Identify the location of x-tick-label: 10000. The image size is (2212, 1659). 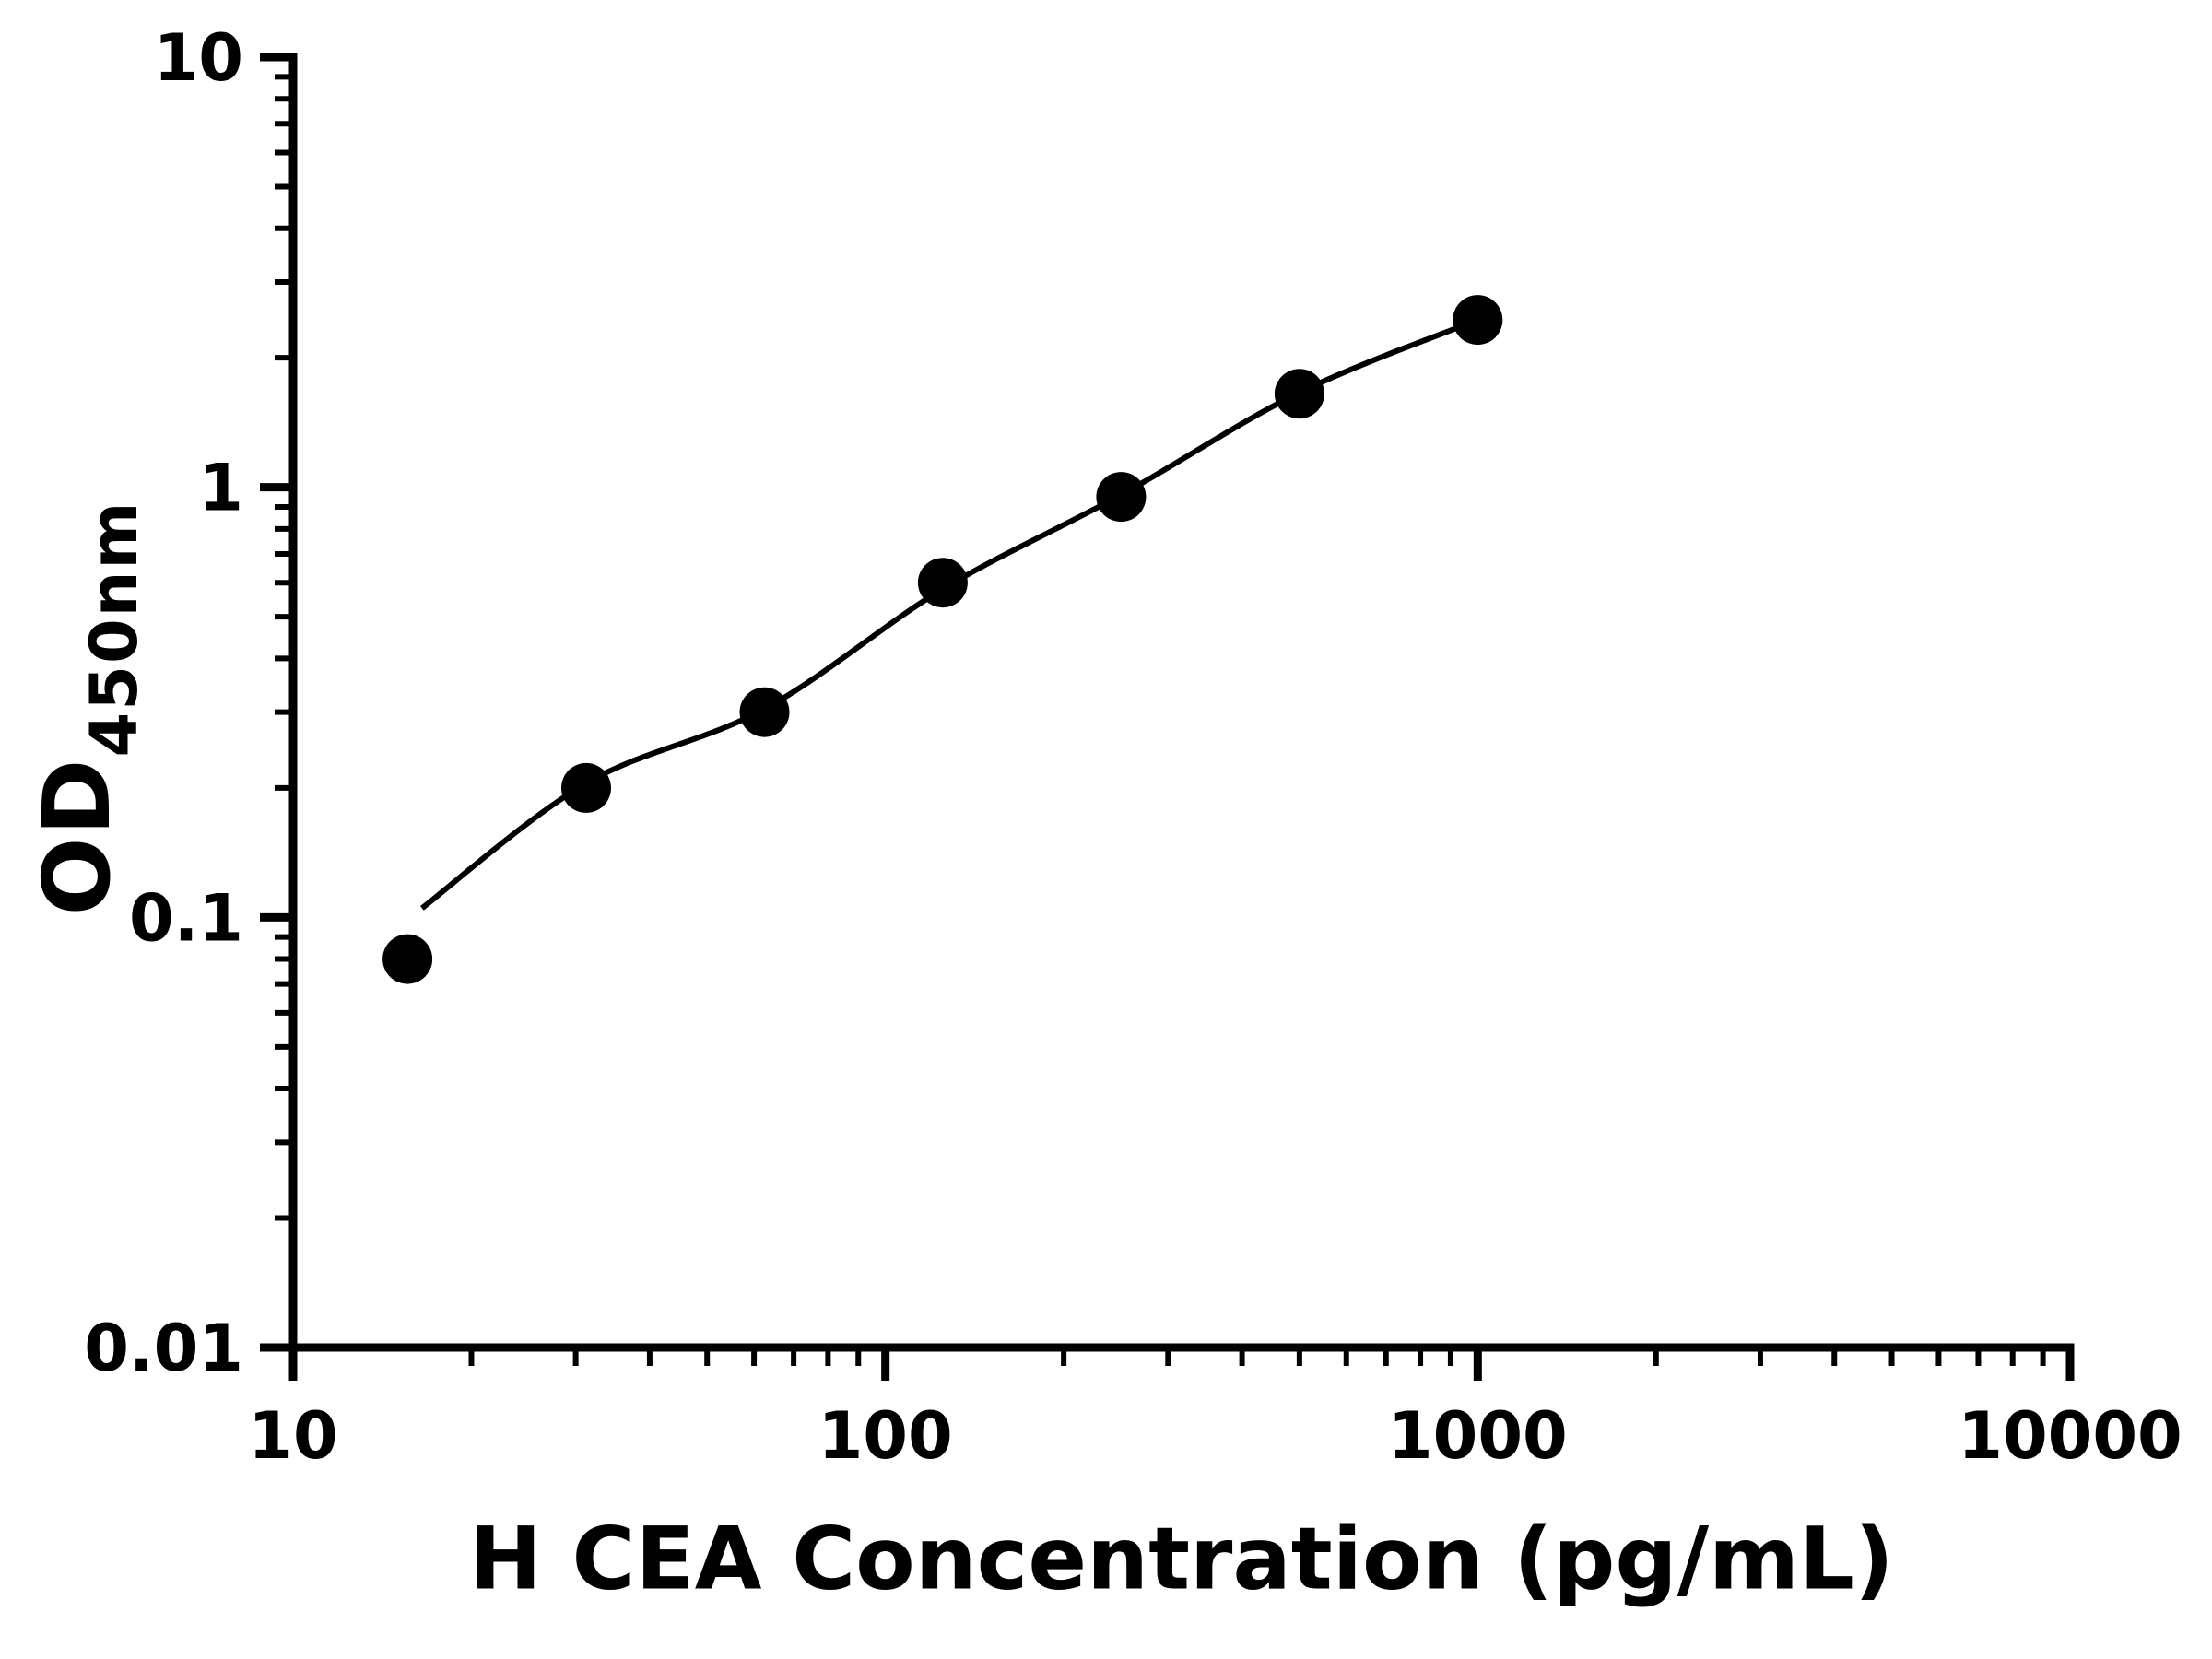
(2070, 1436).